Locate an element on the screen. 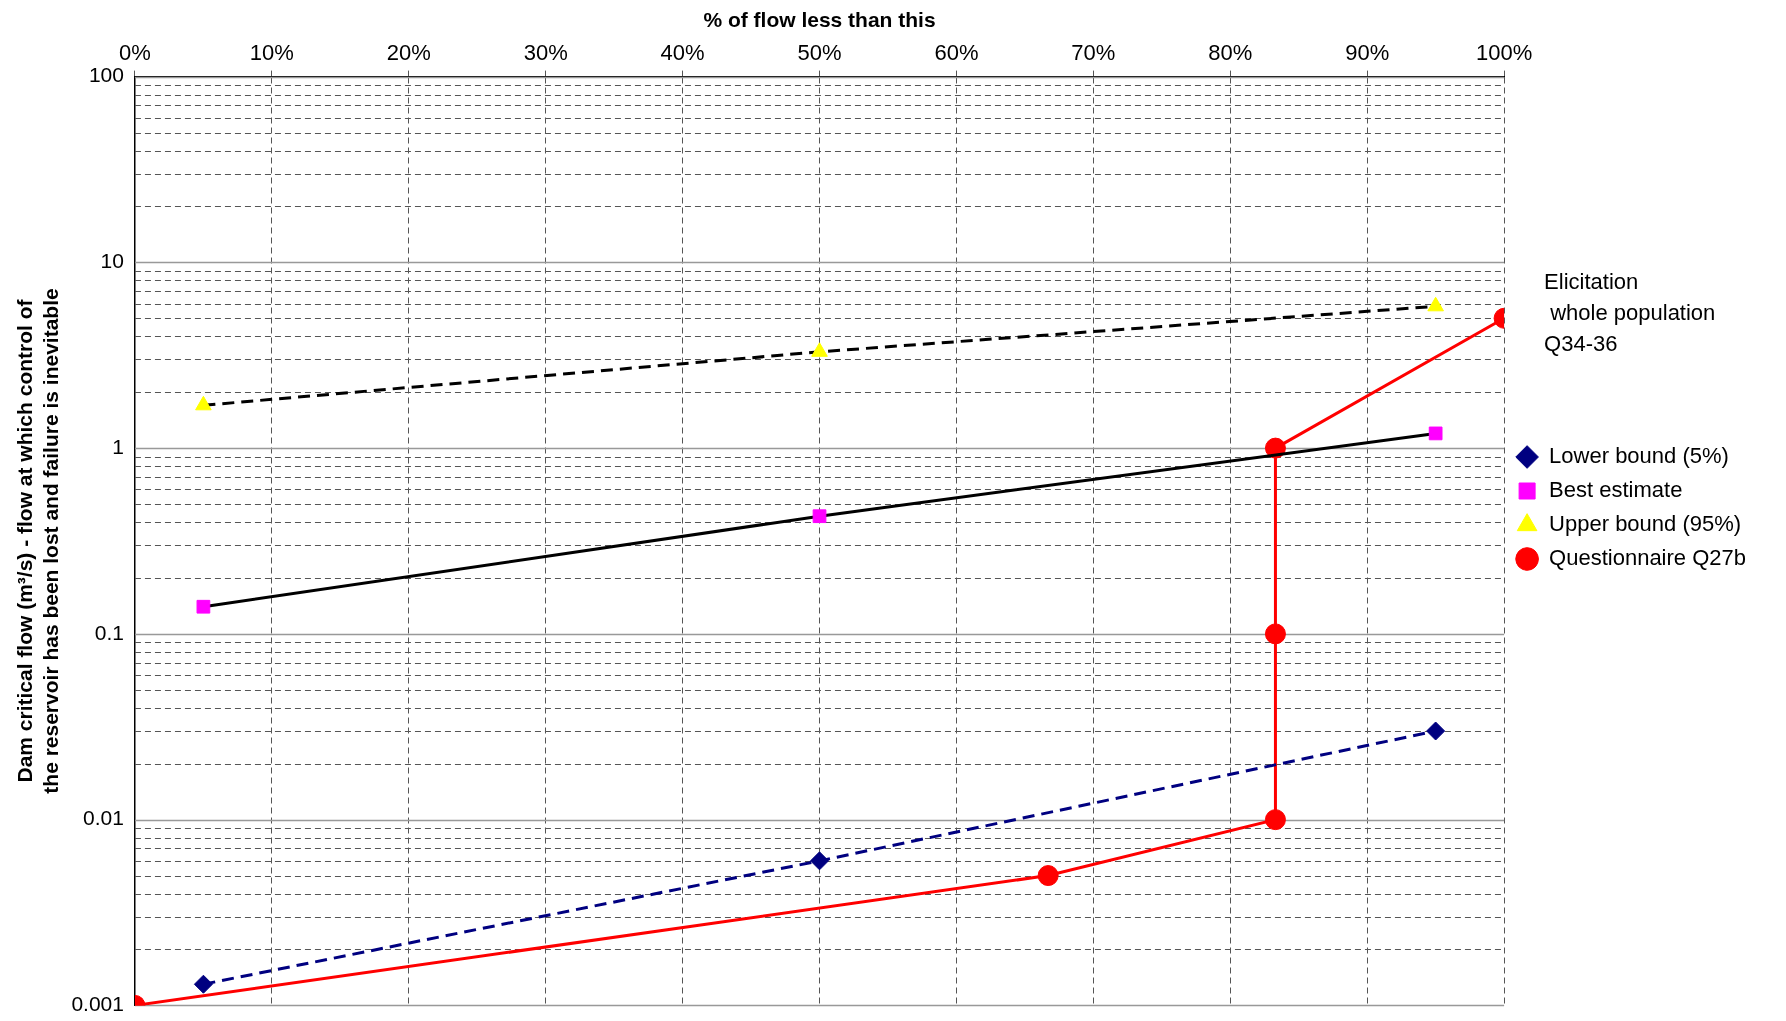  x-tick-label: 90% is located at coordinates (1367, 53).